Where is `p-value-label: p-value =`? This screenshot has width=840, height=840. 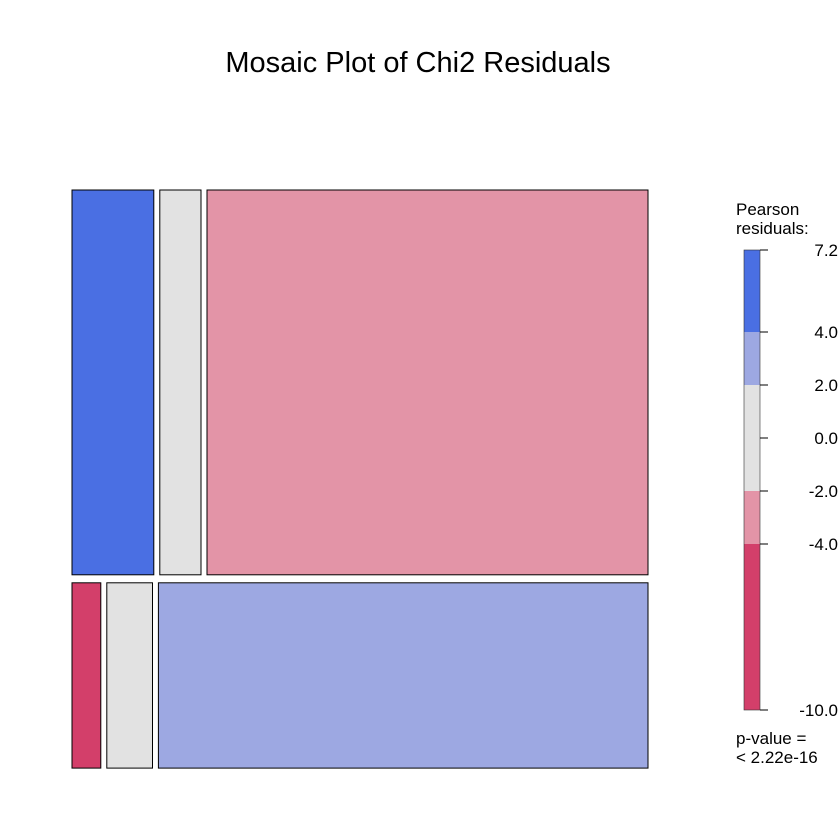
p-value-label: p-value = is located at coordinates (771, 738).